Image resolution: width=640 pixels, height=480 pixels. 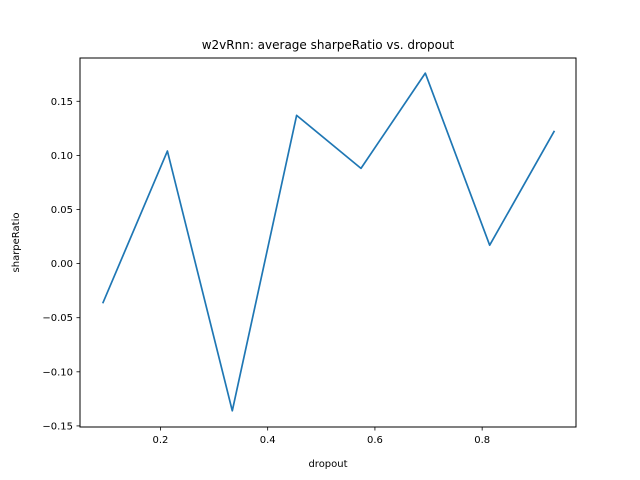 I want to click on y-axis-label: sharpeRatio, so click(x=16, y=243).